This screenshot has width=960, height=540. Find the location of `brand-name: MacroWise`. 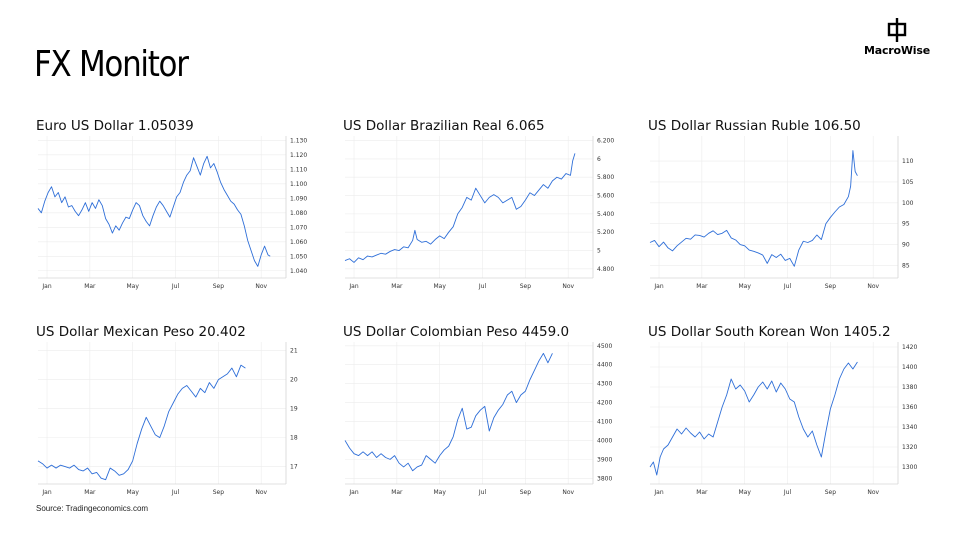

brand-name: MacroWise is located at coordinates (897, 50).